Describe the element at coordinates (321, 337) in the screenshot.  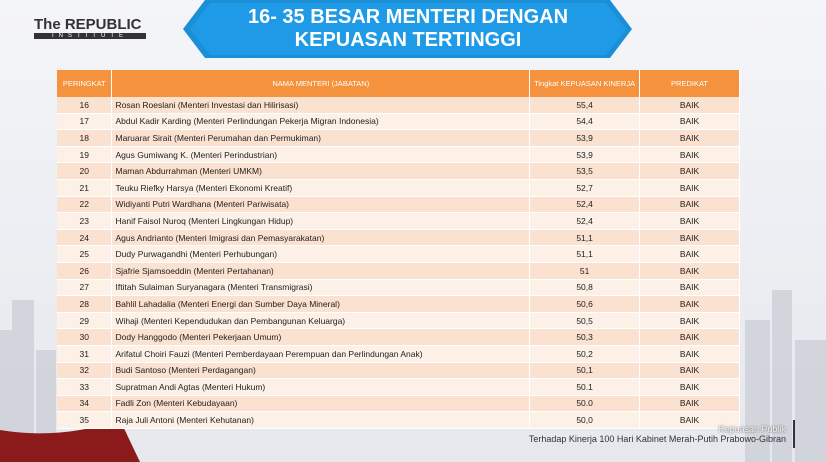
I see `cell: Dody Hanggodo (Menteri Pekerjaan Umum)` at that location.